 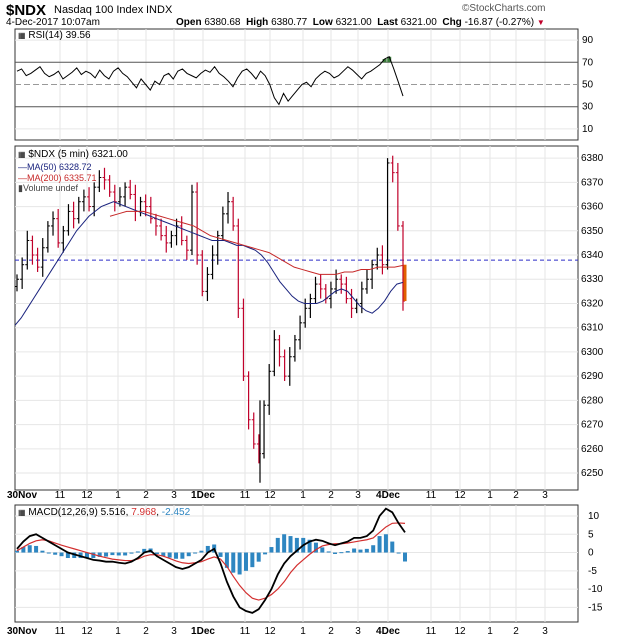 What do you see at coordinates (210, 81) in the screenshot?
I see `rsi-plot` at bounding box center [210, 81].